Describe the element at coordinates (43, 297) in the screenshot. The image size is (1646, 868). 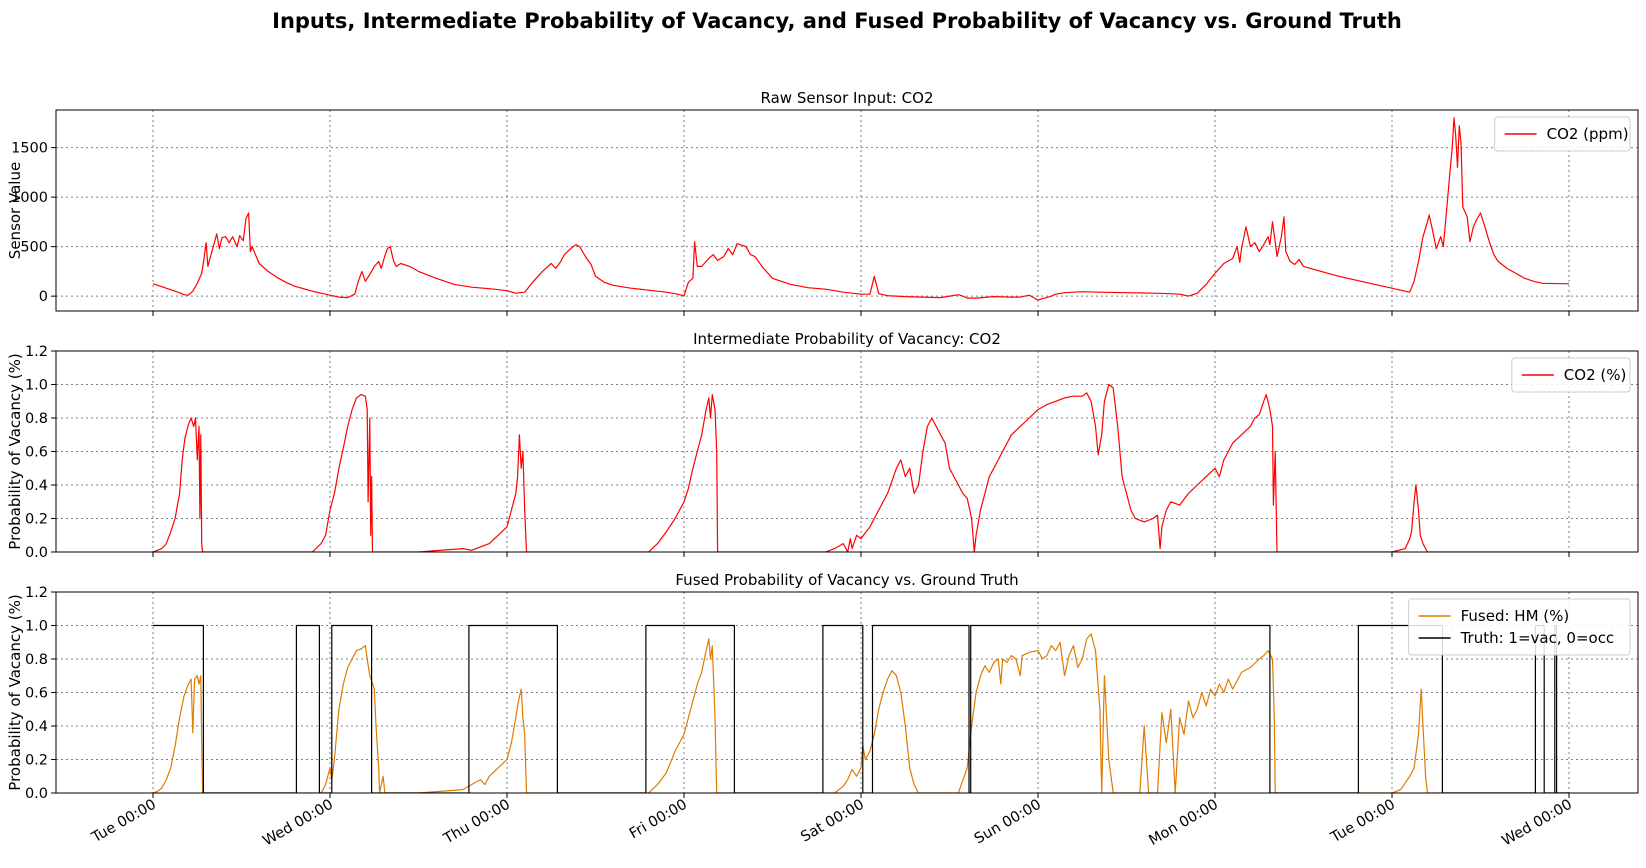
I see `y-tick-label: 0` at that location.